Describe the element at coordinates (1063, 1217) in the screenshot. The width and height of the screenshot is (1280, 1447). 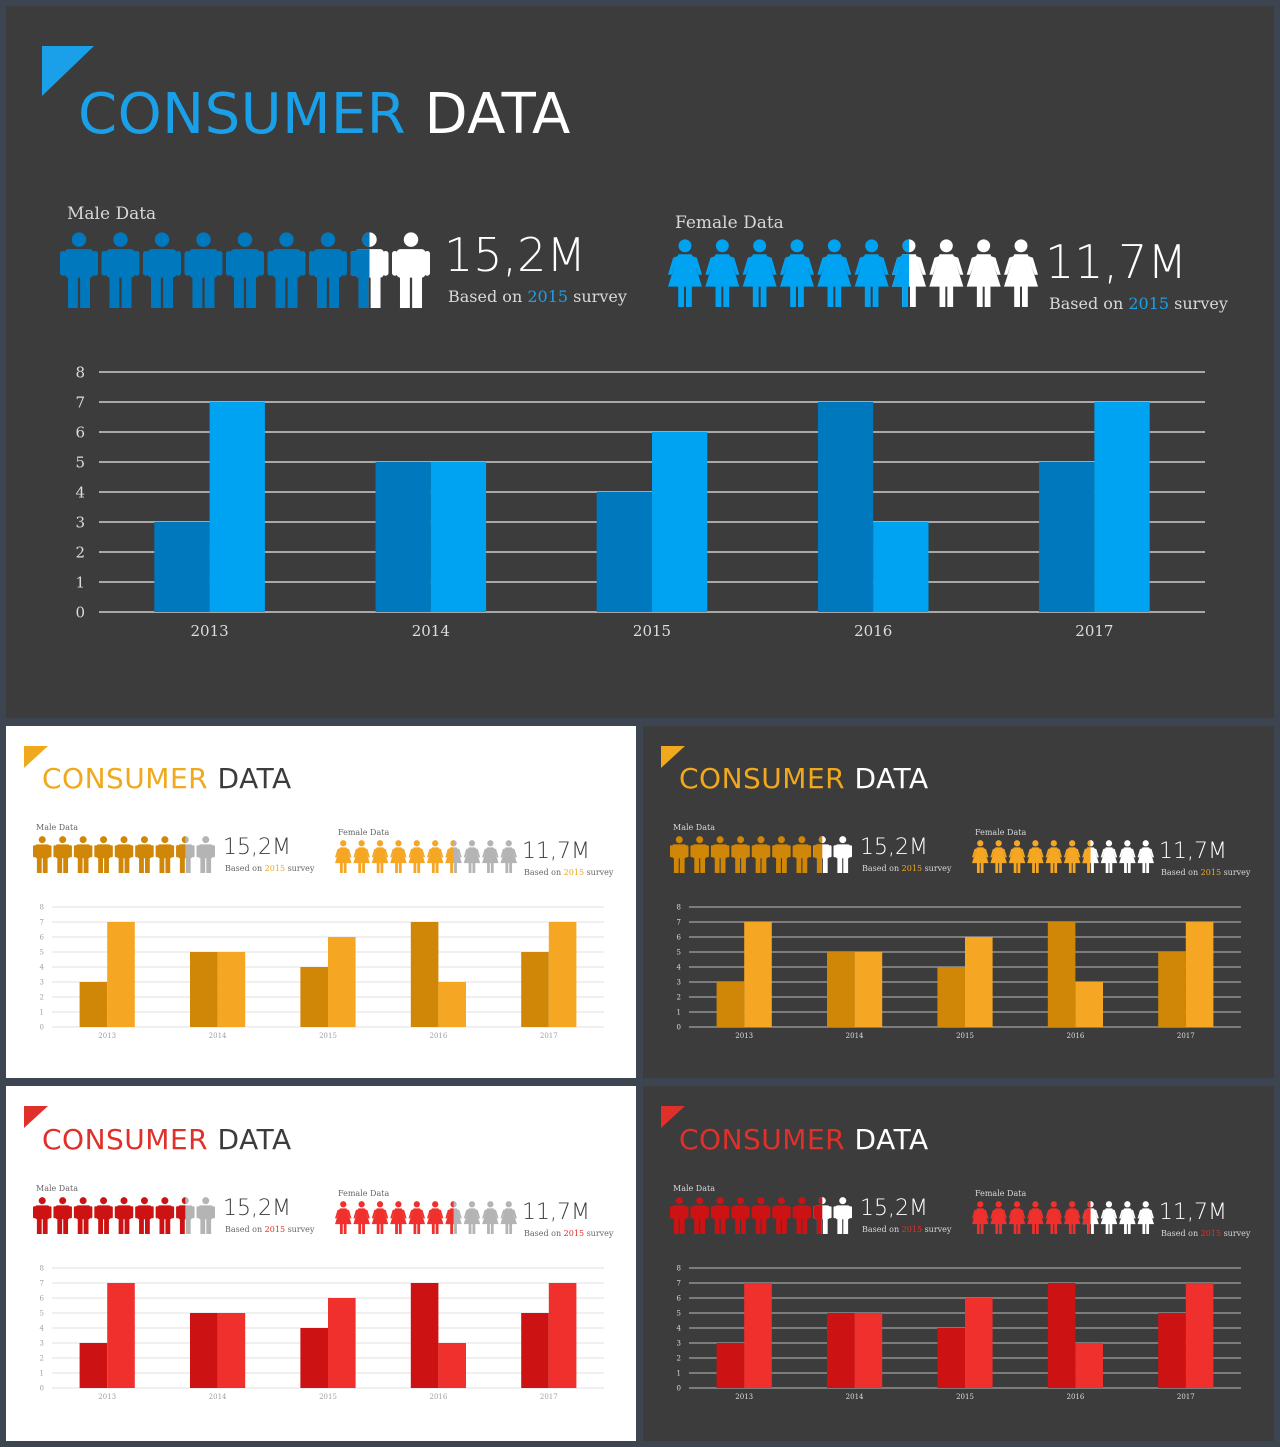
I see `female-icon-row` at that location.